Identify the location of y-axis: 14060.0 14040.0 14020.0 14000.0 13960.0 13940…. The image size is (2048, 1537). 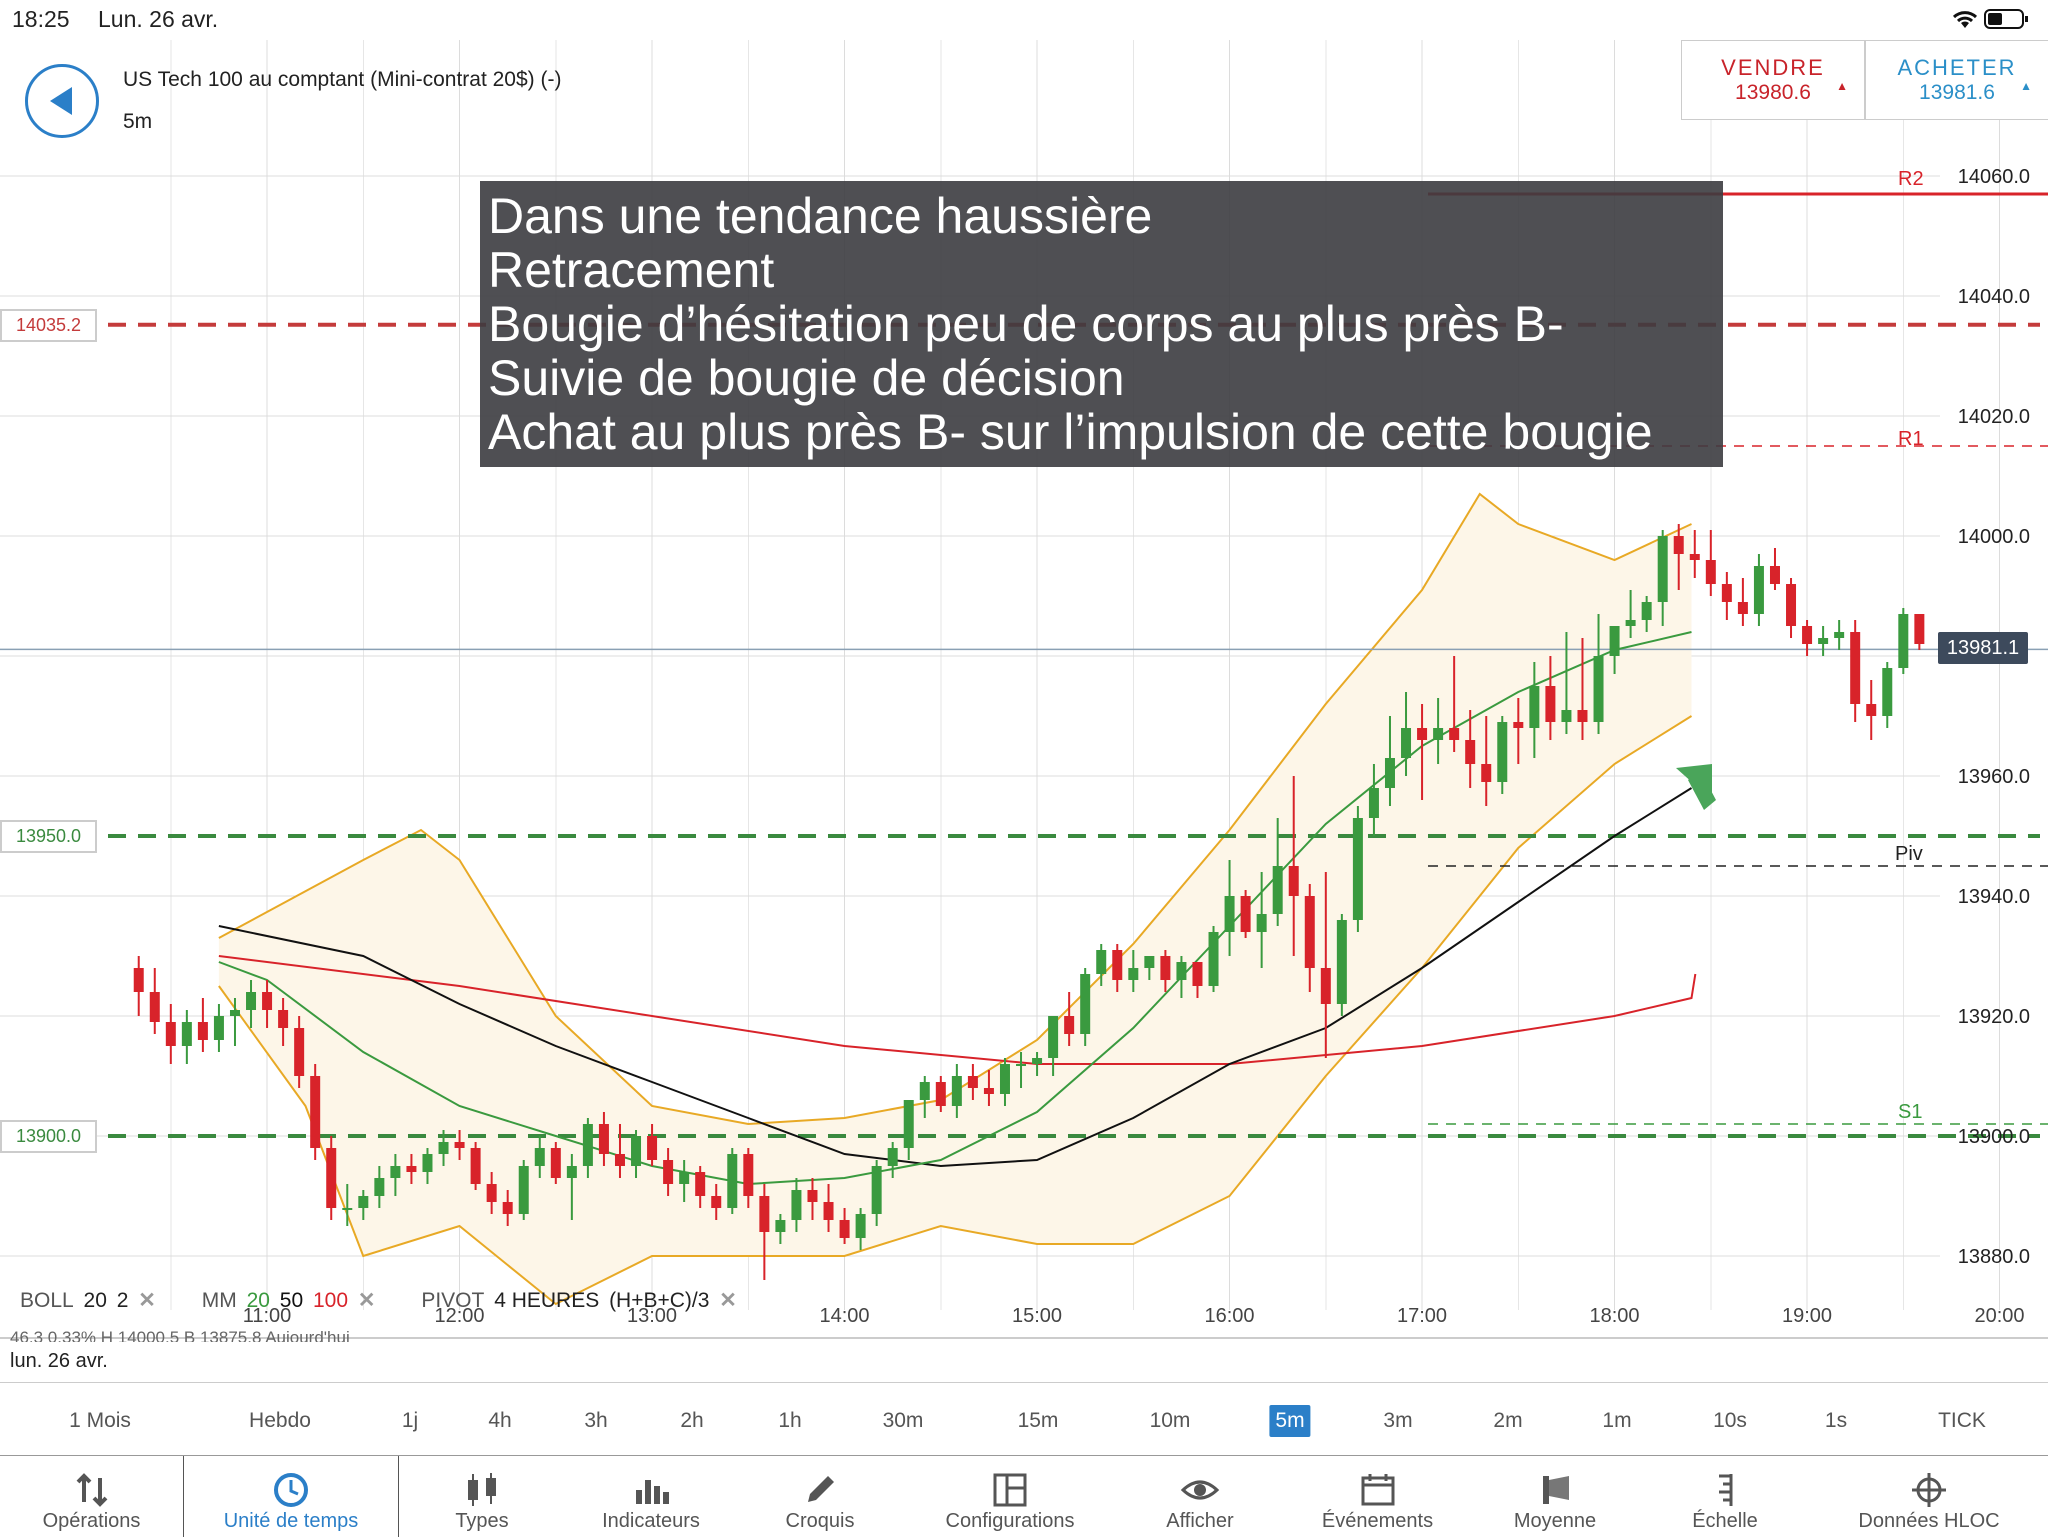
(1994, 717).